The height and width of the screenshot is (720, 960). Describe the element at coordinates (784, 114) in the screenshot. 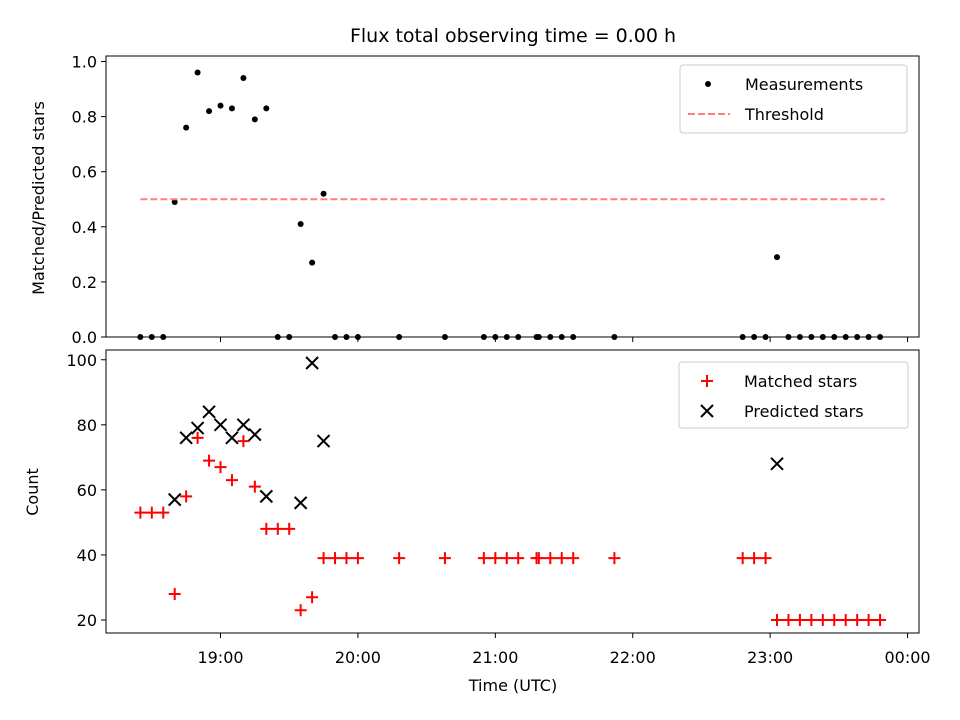

I see `legend-label: Threshold` at that location.